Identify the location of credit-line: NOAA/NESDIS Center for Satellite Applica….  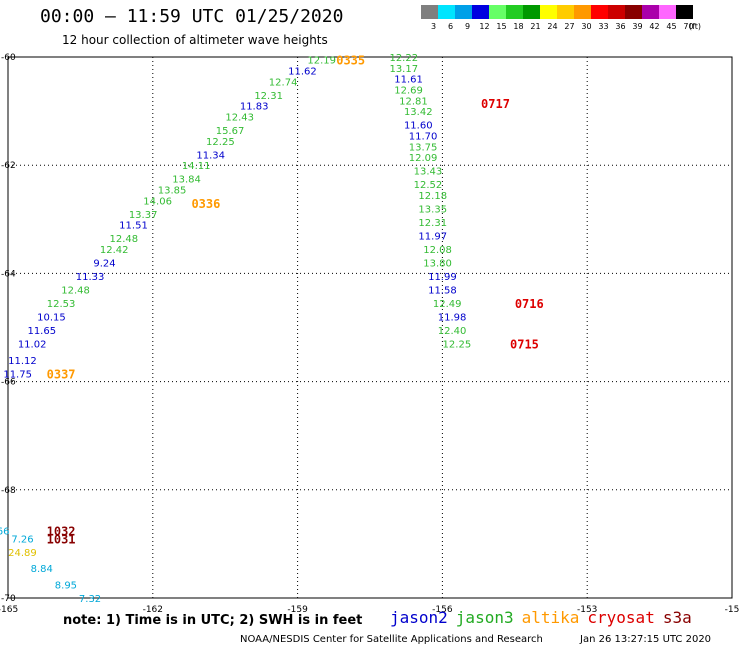
(391, 639).